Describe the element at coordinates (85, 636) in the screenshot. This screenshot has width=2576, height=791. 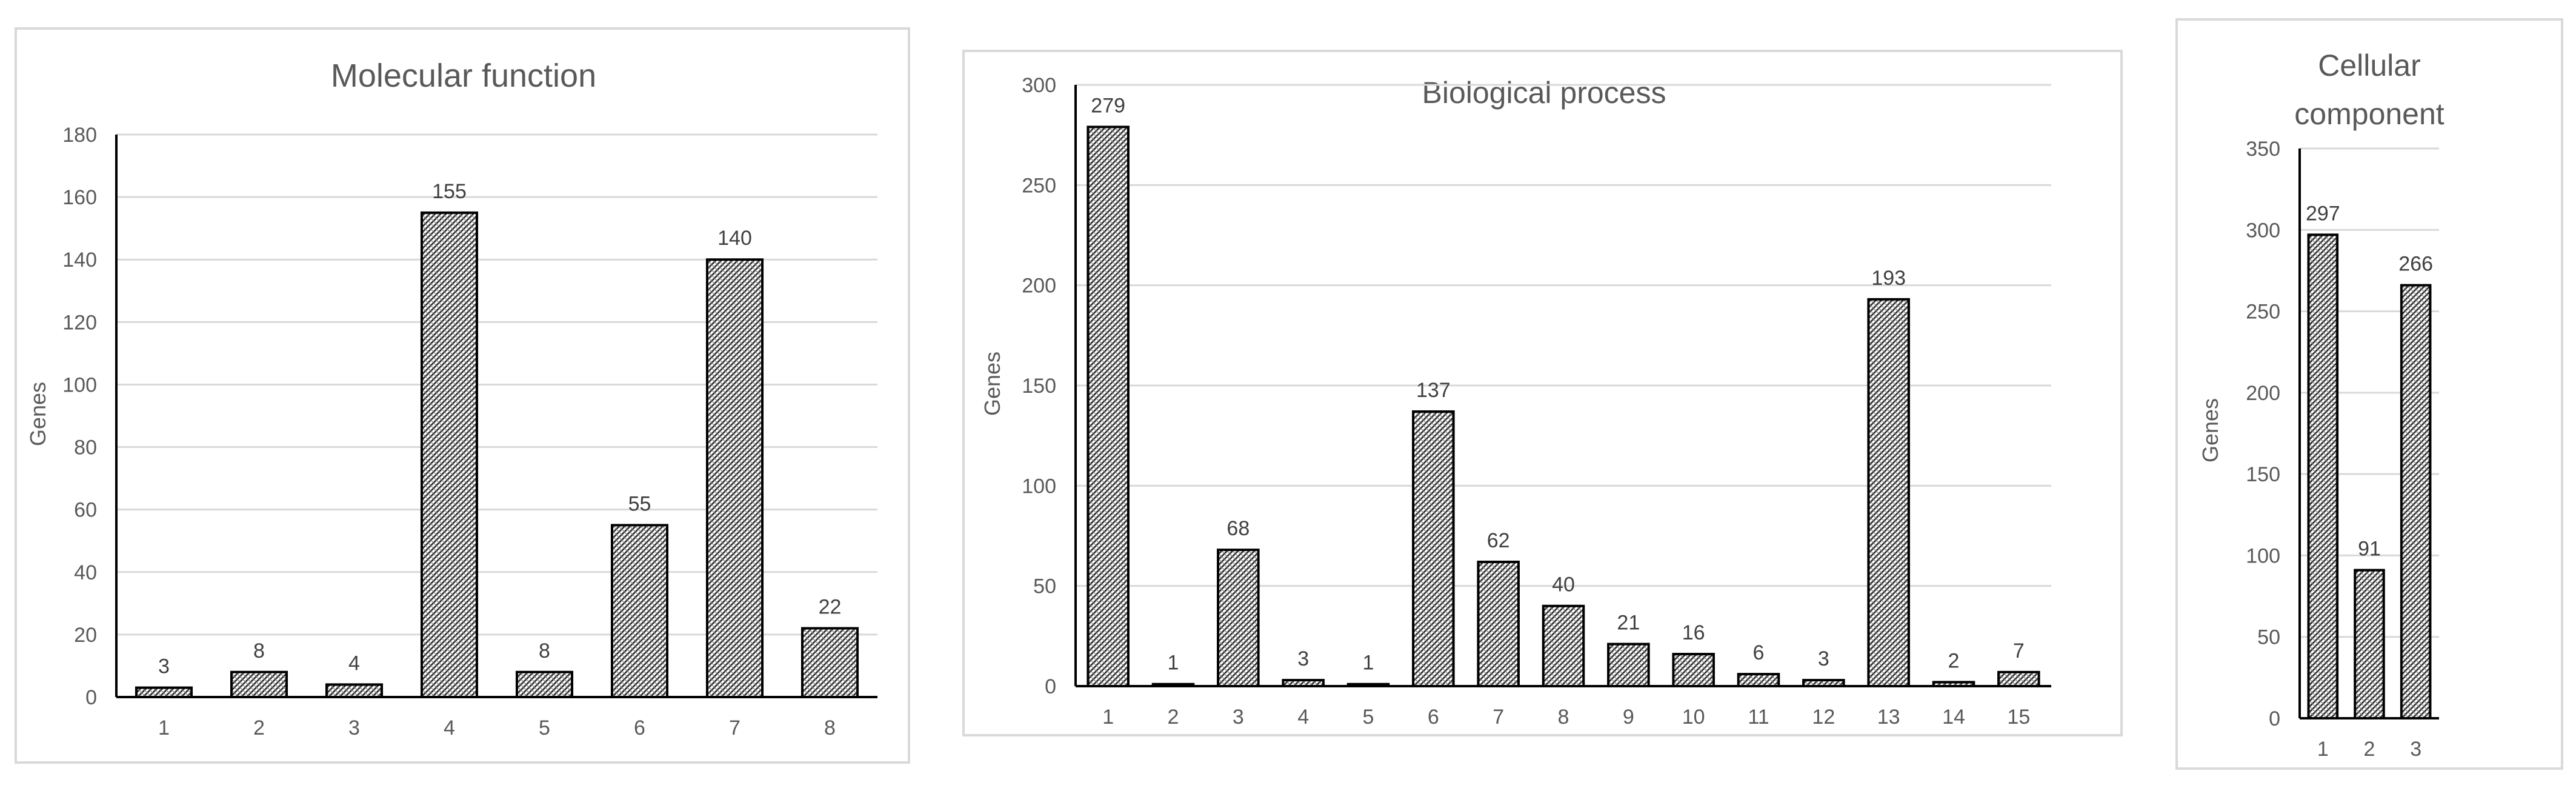
I see `y-tick-label: 20` at that location.